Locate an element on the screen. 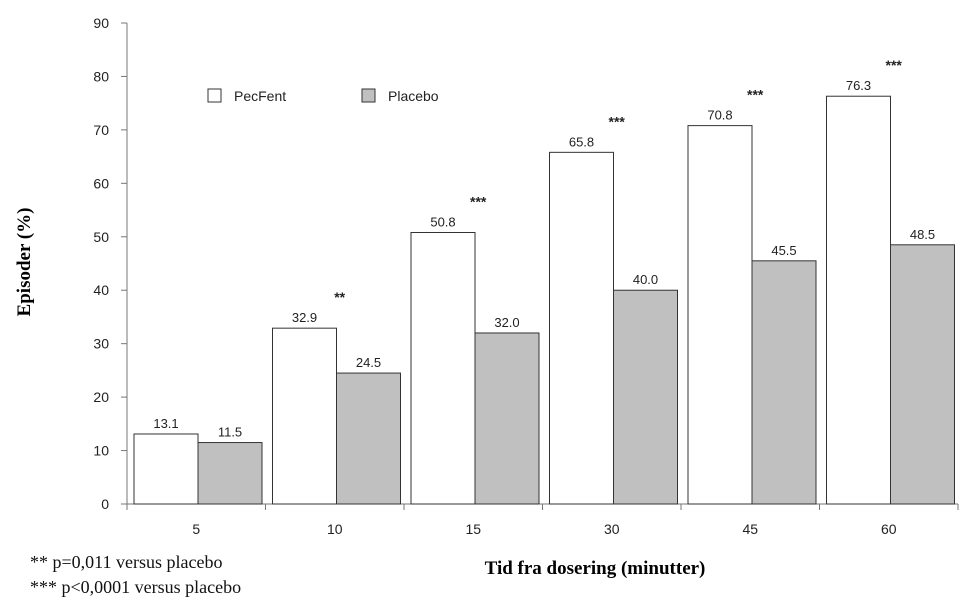 The width and height of the screenshot is (960, 600). data-label: 76.3 is located at coordinates (858, 85).